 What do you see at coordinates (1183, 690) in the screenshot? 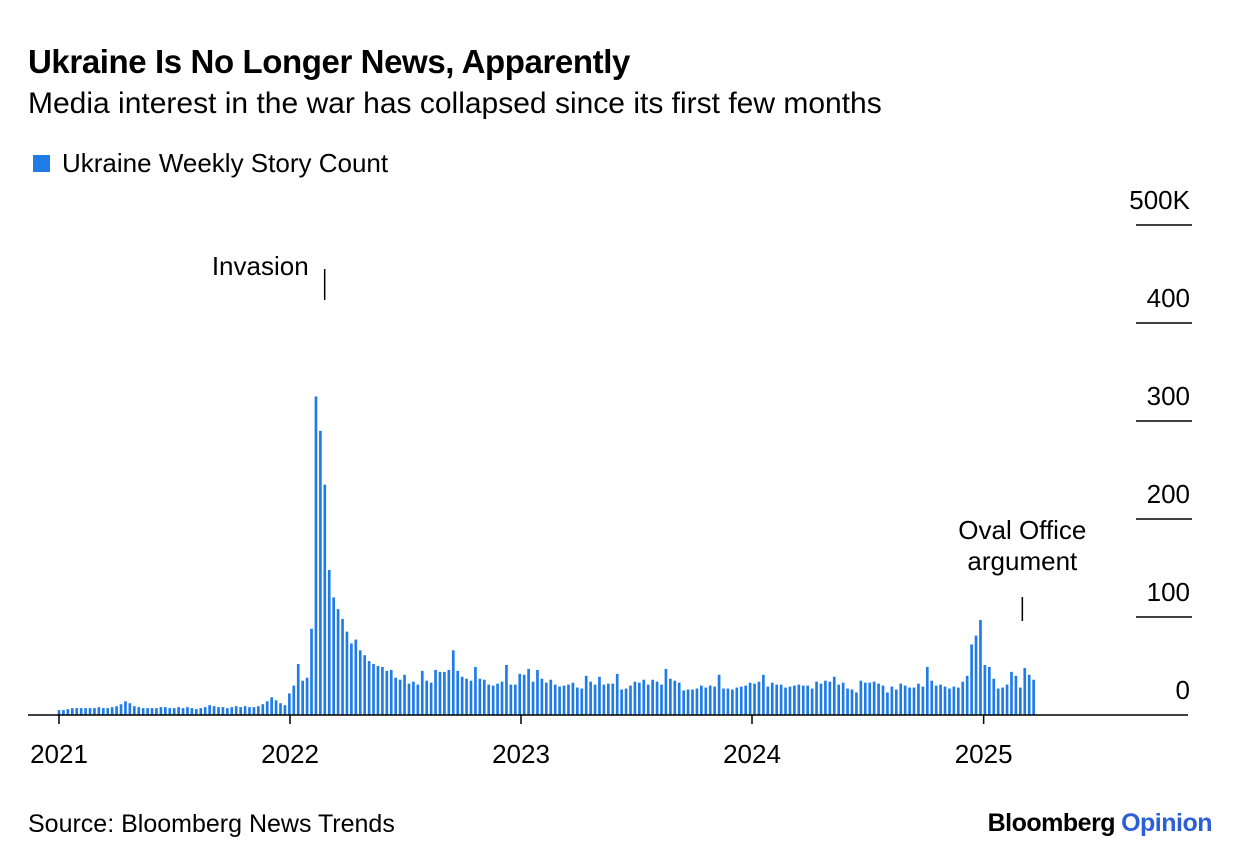
I see `y-tick-label: 0` at bounding box center [1183, 690].